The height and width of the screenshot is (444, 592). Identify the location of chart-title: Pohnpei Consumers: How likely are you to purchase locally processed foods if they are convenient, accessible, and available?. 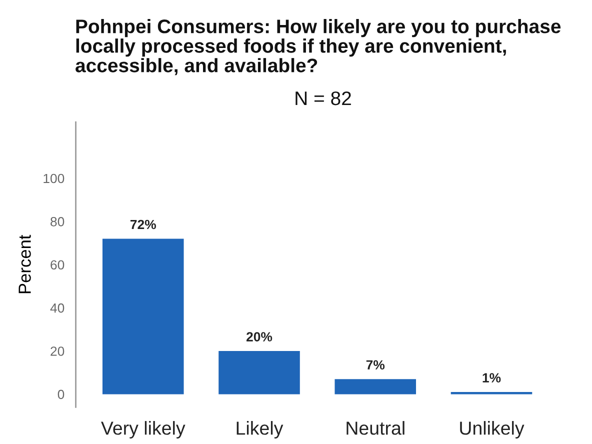
(318, 47).